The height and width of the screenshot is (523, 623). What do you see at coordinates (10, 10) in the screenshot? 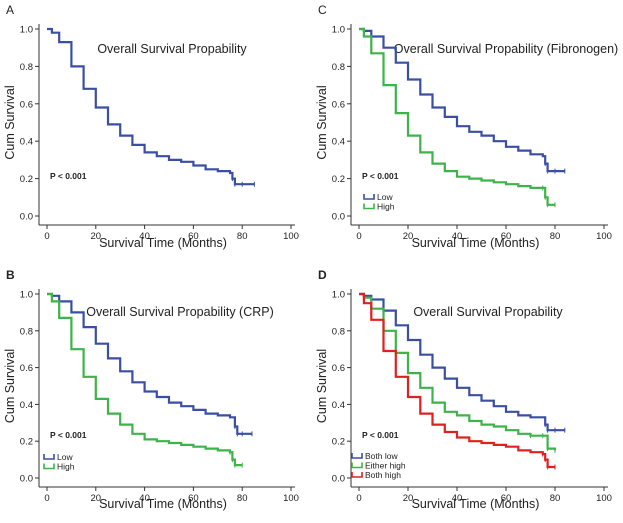
I see `panel-letter: A` at bounding box center [10, 10].